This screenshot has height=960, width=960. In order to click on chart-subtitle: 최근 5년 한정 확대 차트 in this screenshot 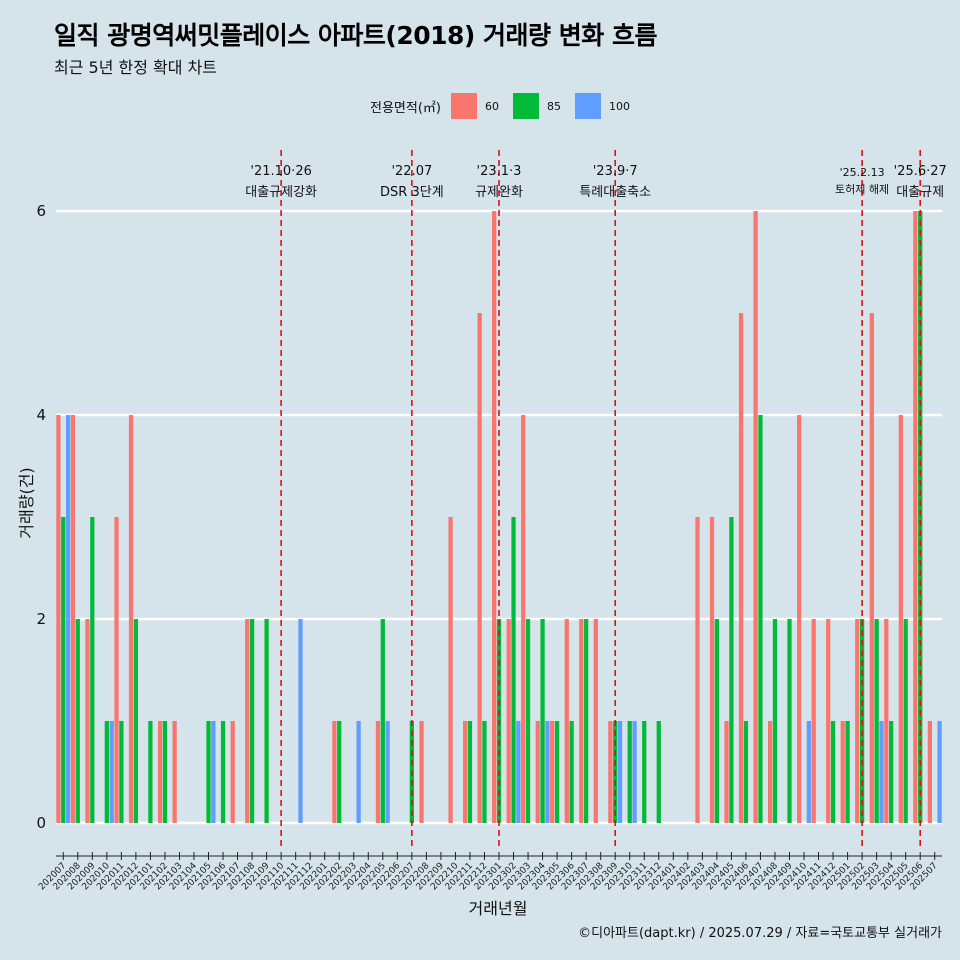, I will do `click(136, 67)`.